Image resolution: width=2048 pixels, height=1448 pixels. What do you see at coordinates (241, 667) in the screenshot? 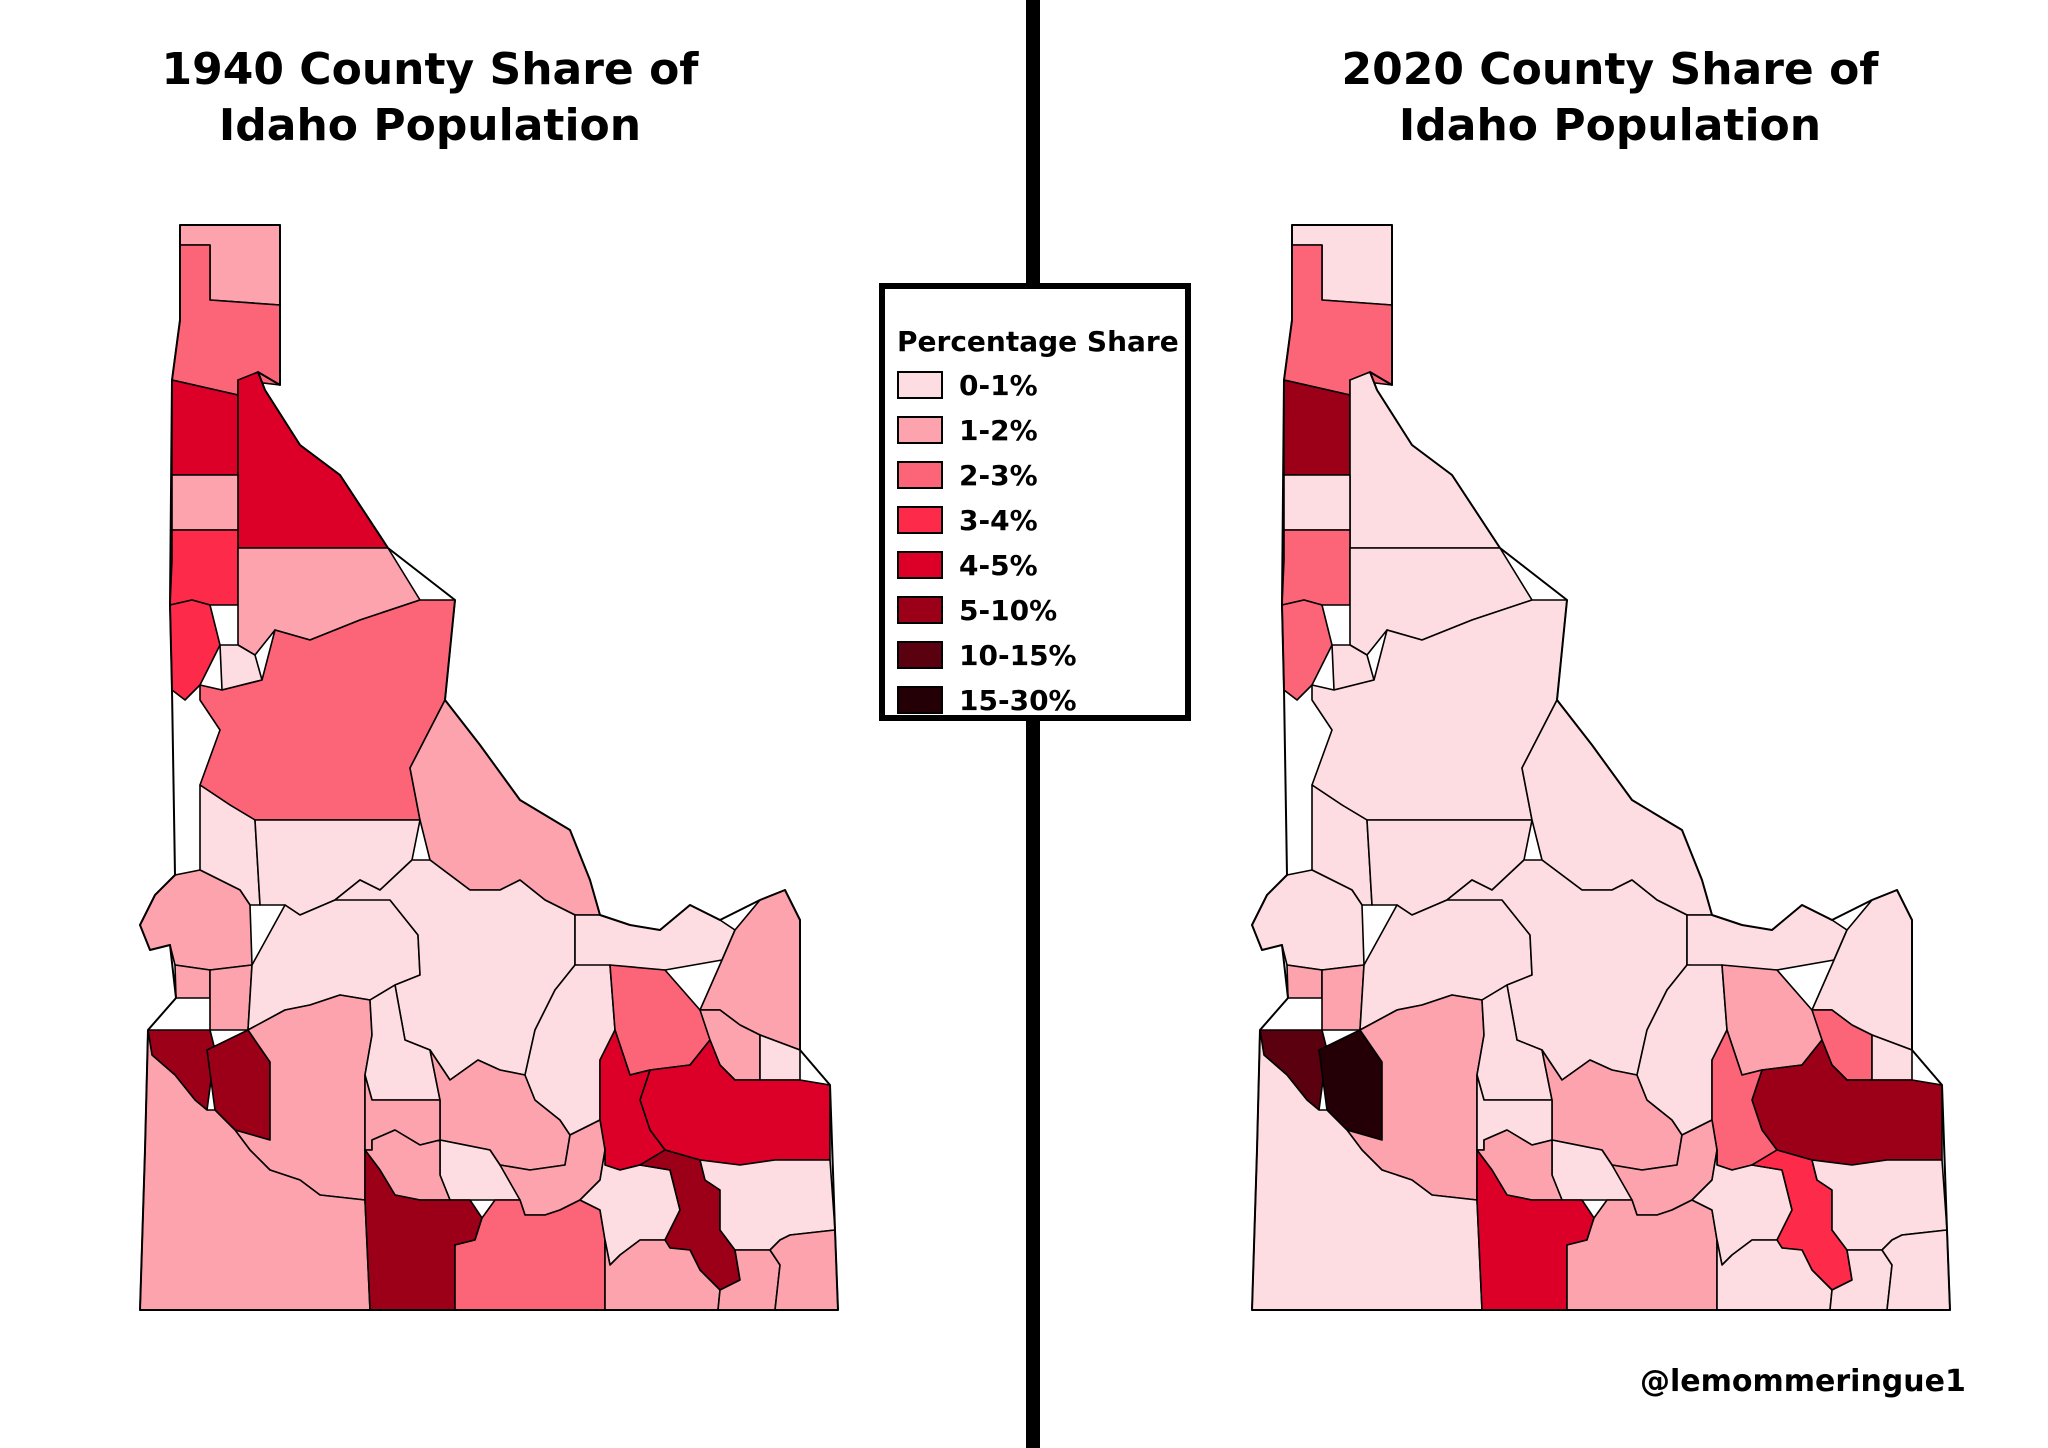
I see `map-1940-county-lewis` at bounding box center [241, 667].